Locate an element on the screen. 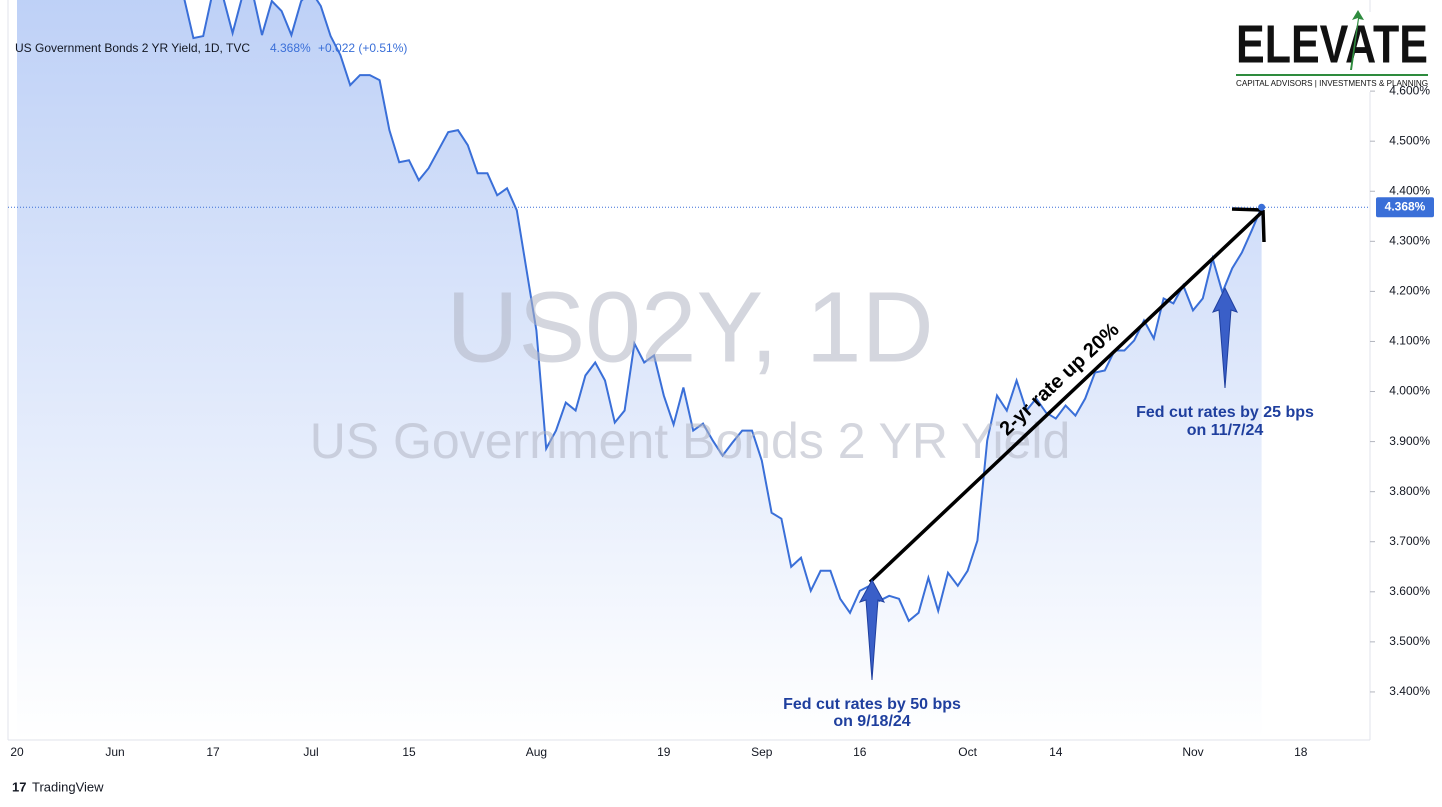 Image resolution: width=1442 pixels, height=807 pixels. y-tick-label: 3.800% is located at coordinates (1409, 491).